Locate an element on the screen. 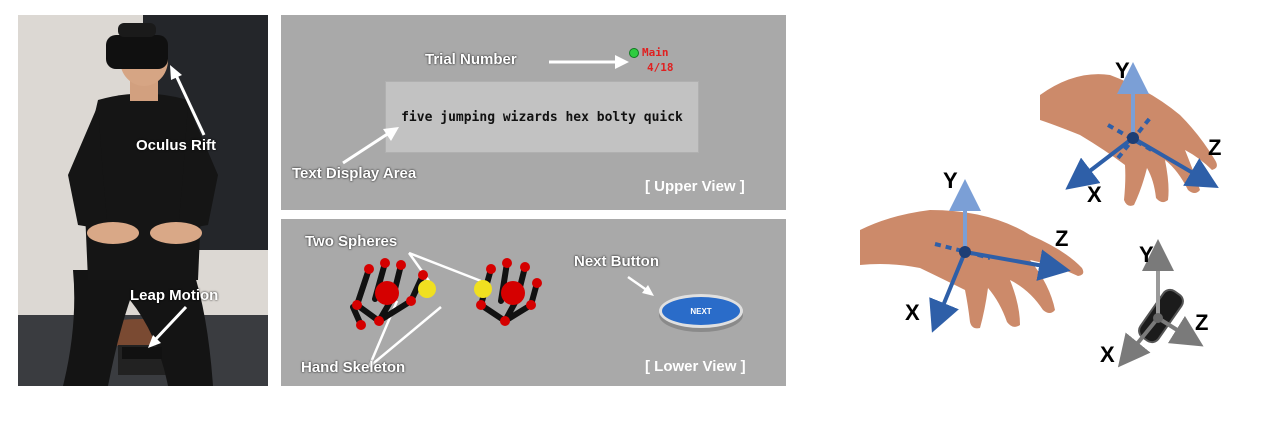  right-y-label: Y is located at coordinates (1122, 70).